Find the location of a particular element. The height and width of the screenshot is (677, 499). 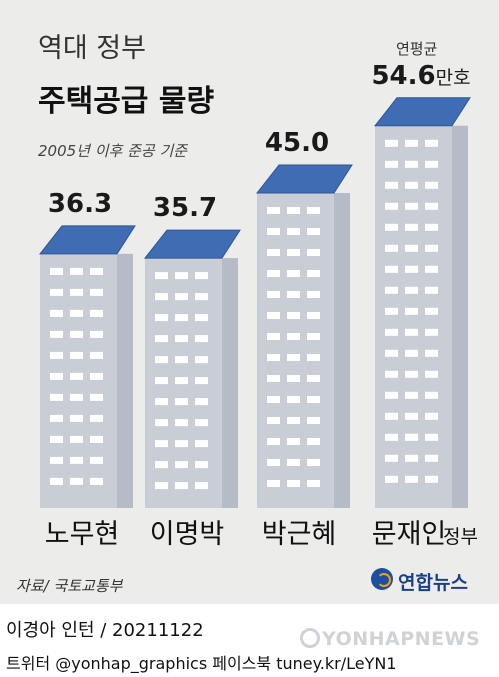

building-bar-2-roof is located at coordinates (192, 244).